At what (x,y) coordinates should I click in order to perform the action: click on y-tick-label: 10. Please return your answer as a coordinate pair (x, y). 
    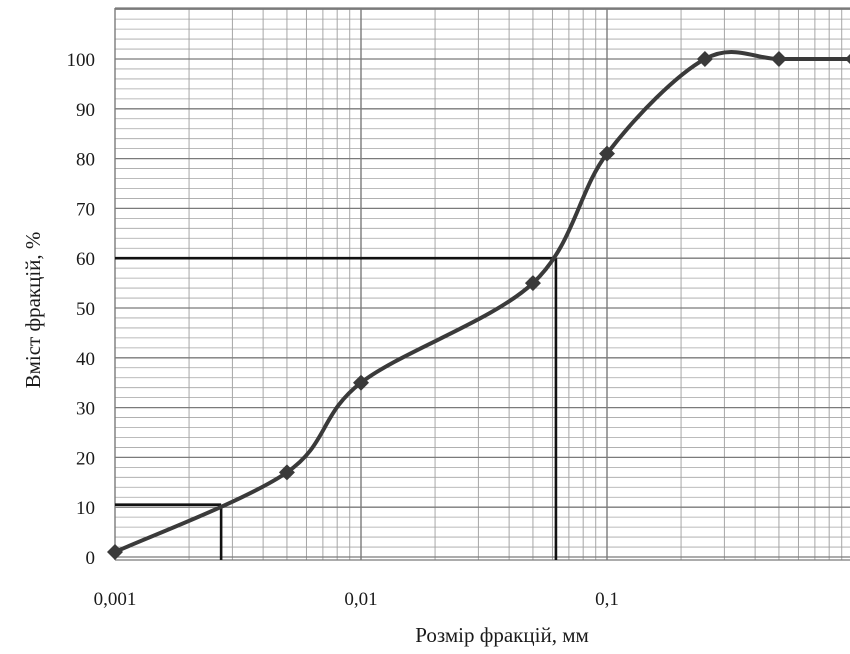
    Looking at the image, I should click on (85, 508).